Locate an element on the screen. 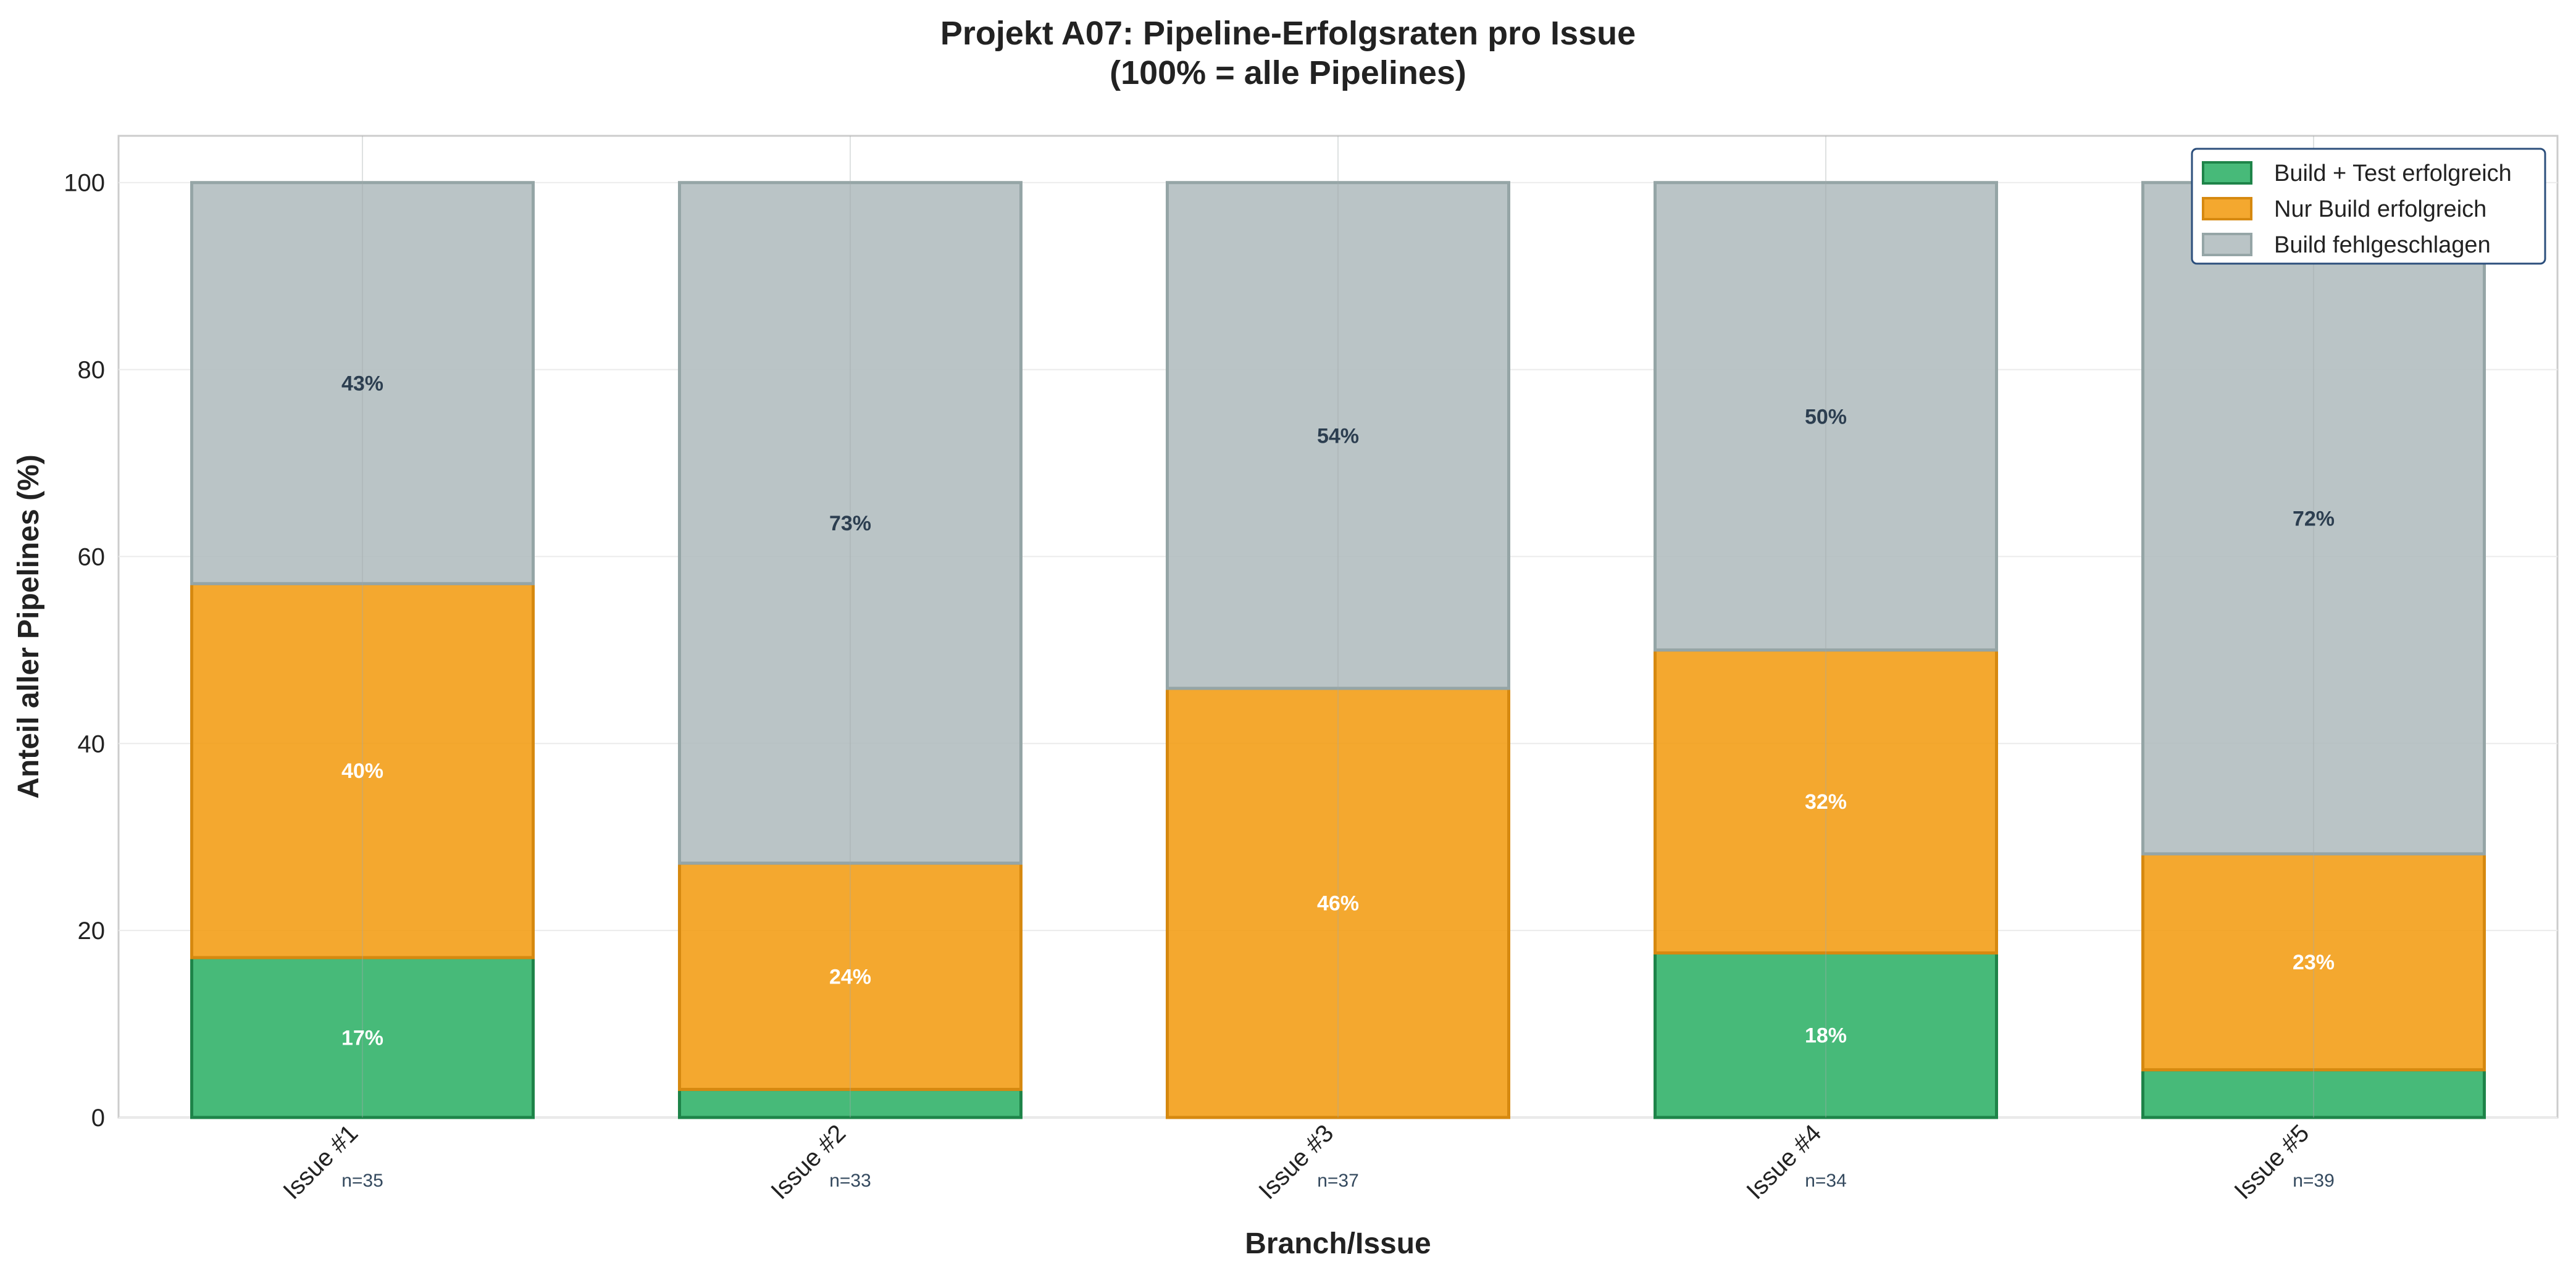 This screenshot has height=1278, width=2576. segment-label: 46% is located at coordinates (1338, 903).